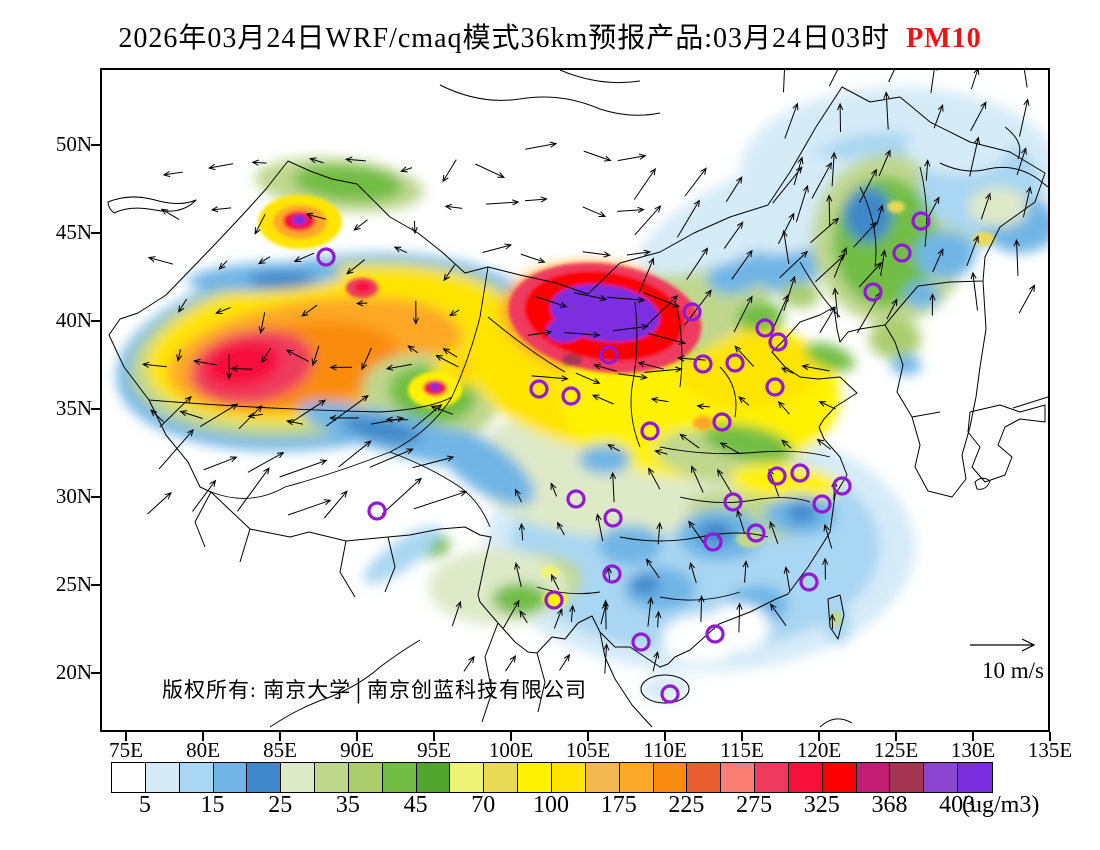 The image size is (1100, 850). Describe the element at coordinates (896, 750) in the screenshot. I see `lon-label-125E: 125E` at that location.